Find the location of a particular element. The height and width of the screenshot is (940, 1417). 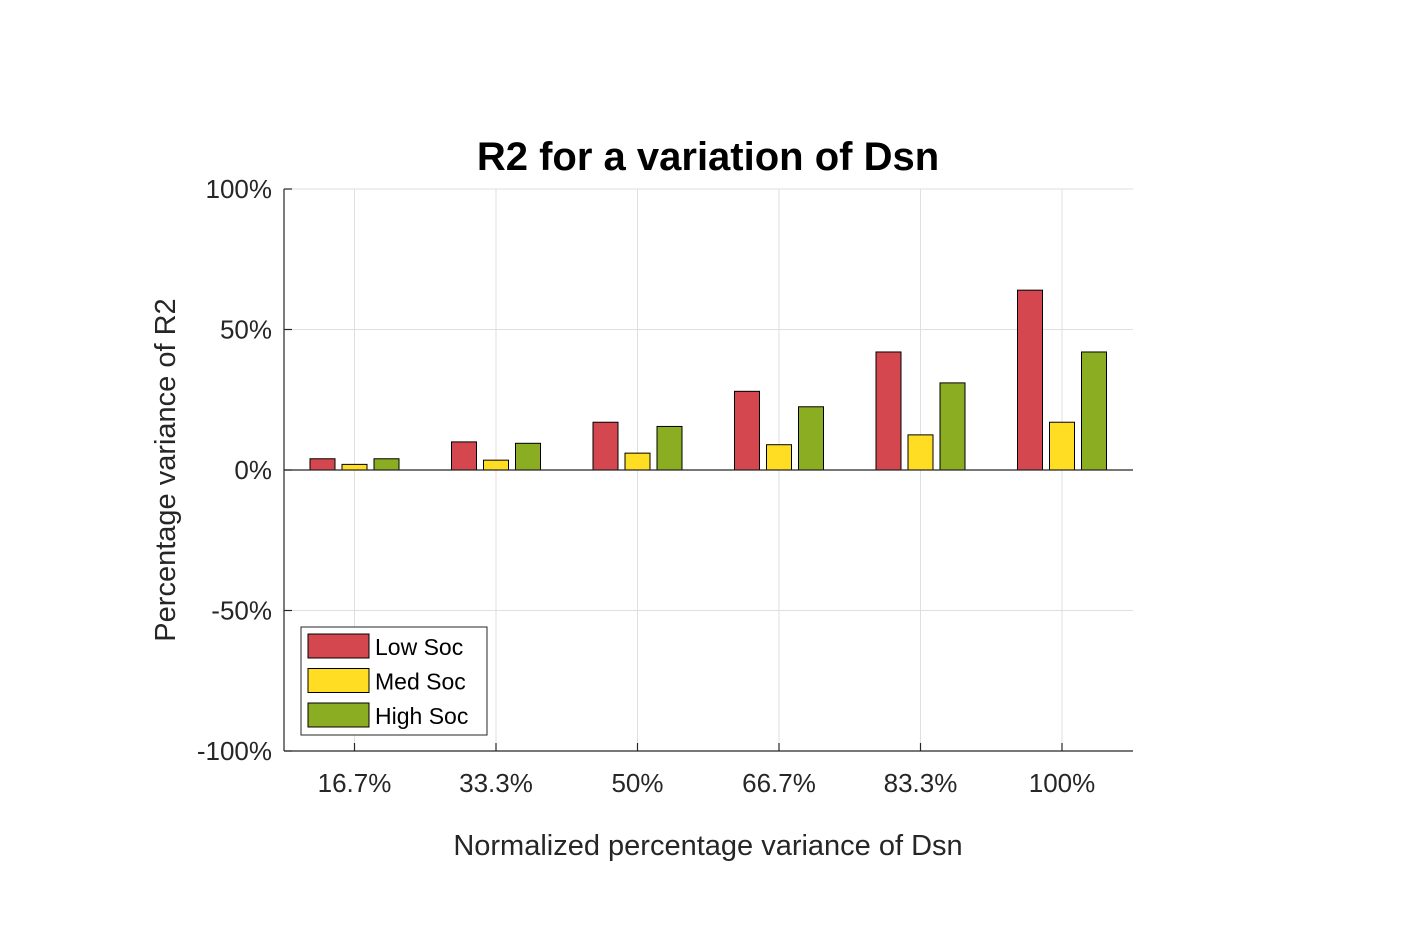

y-tick-label: -50% is located at coordinates (241, 611).